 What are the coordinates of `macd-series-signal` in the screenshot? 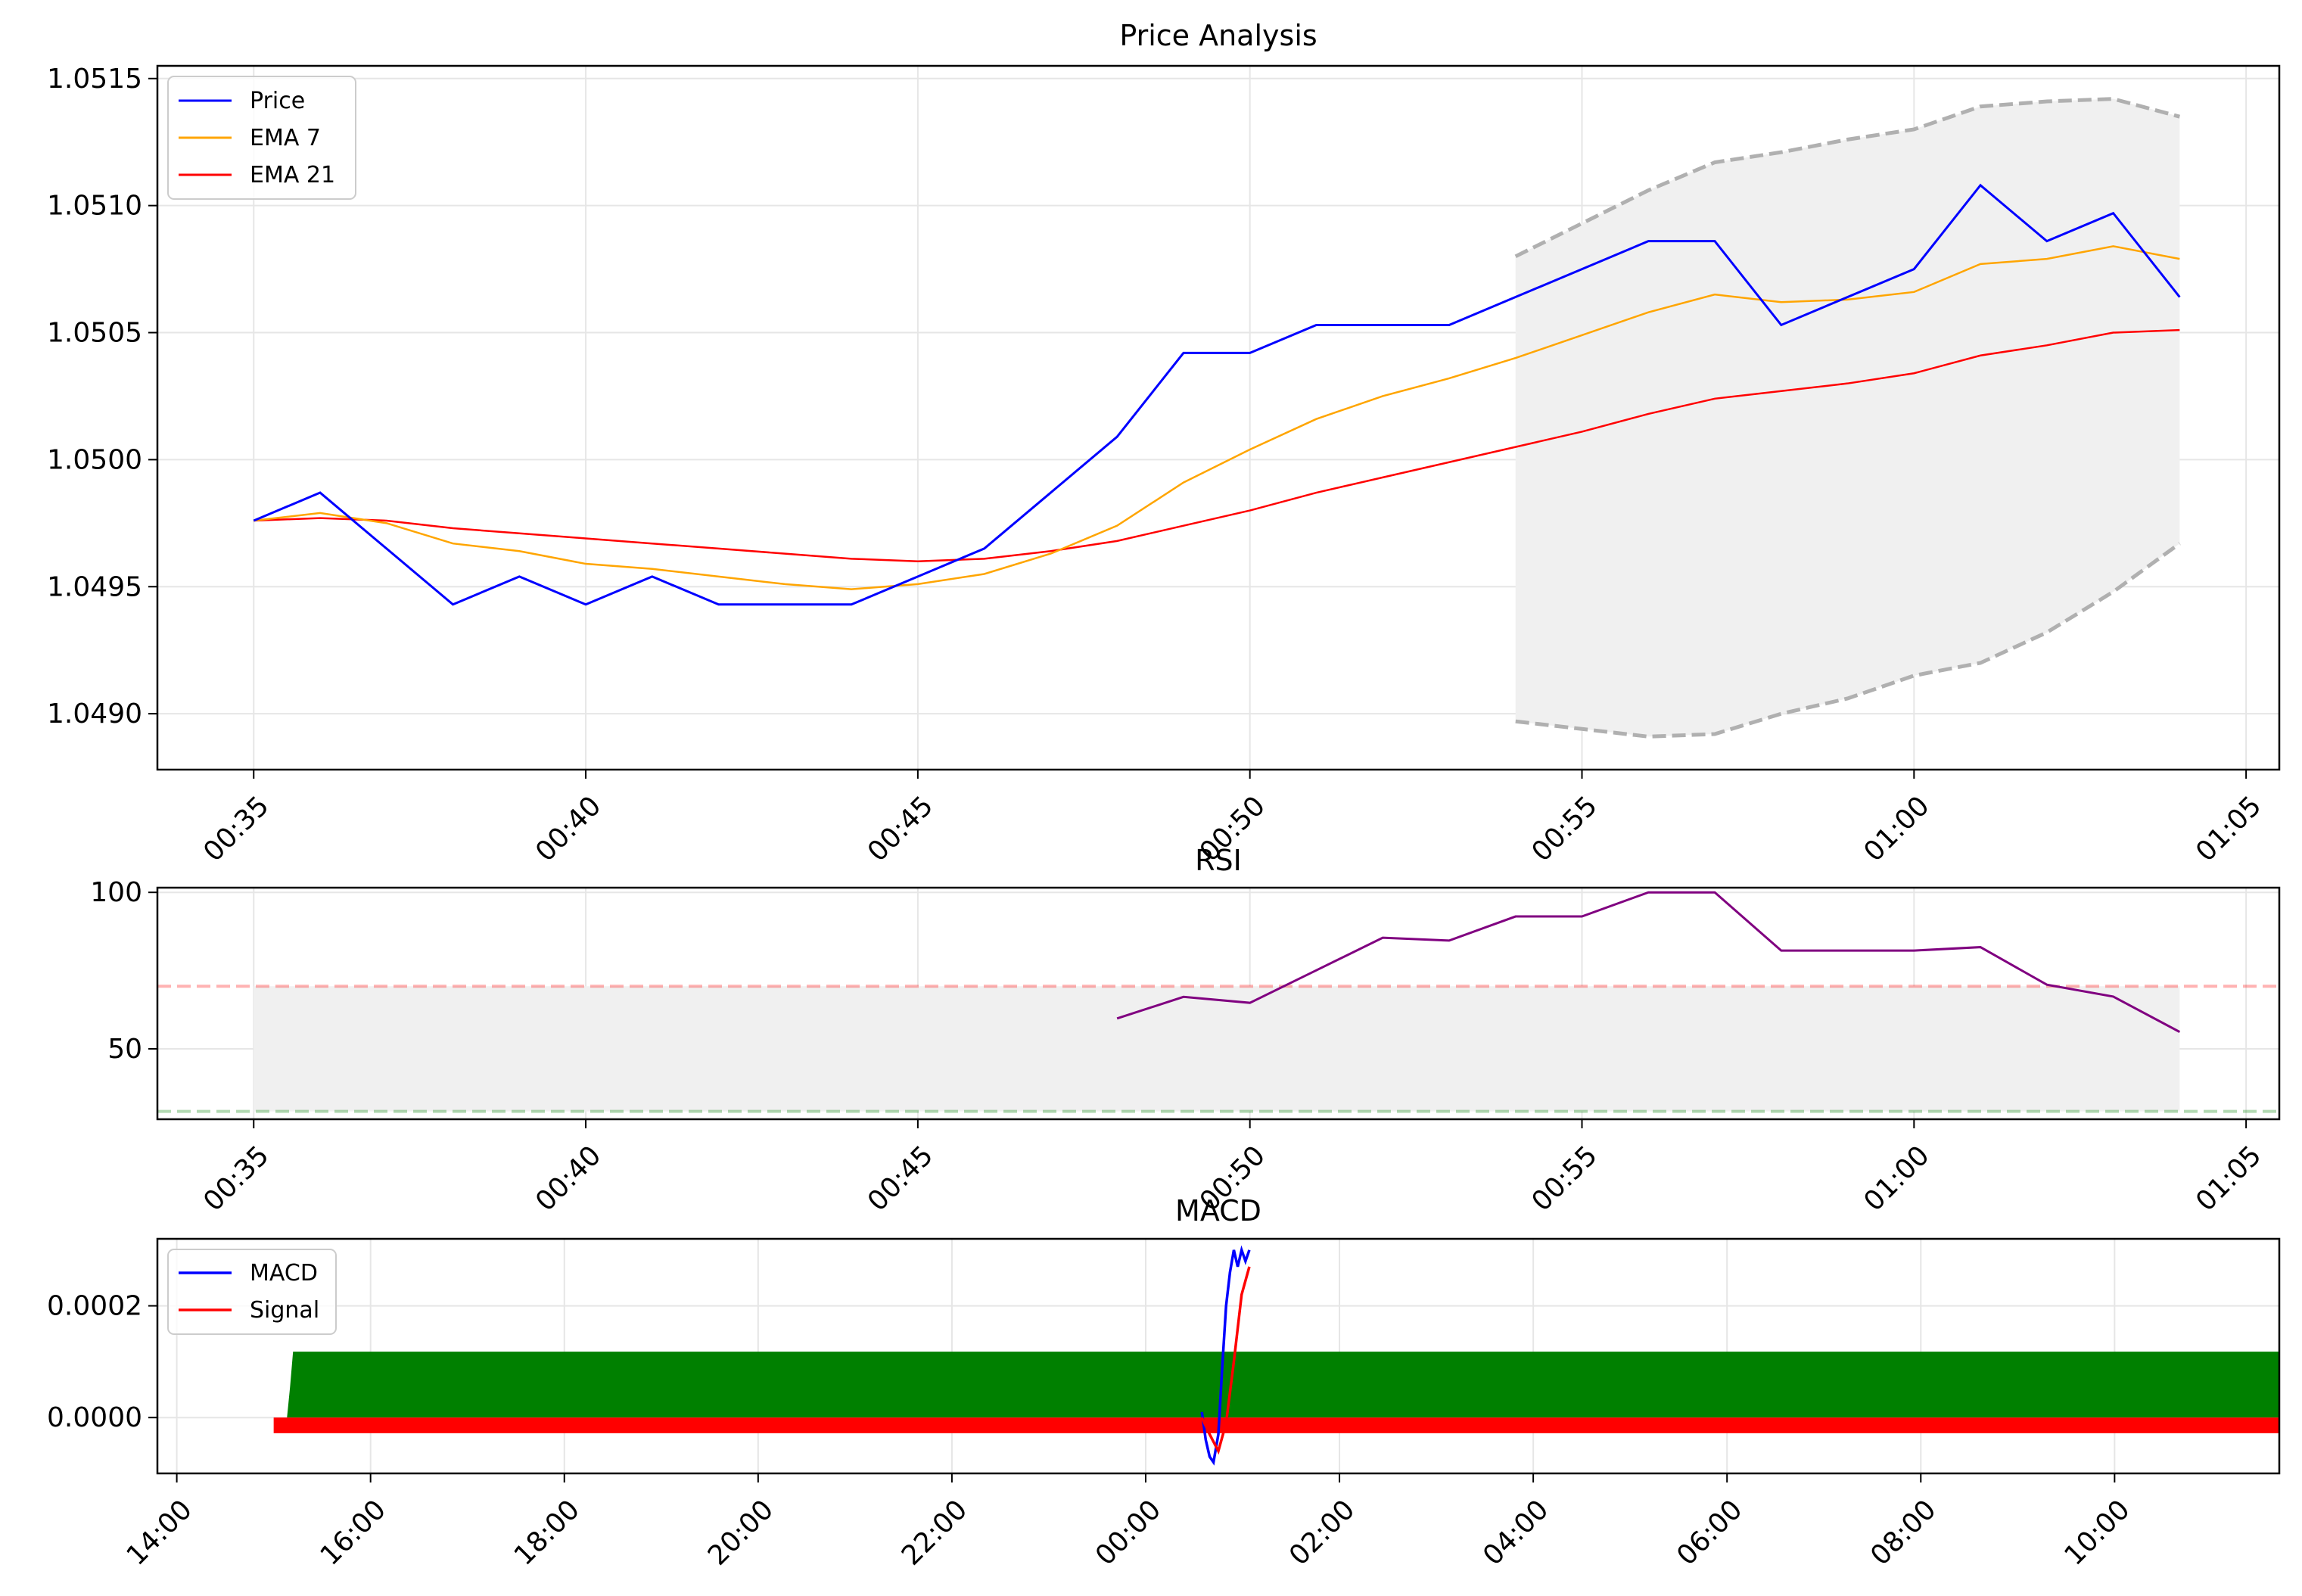 It's located at (1225, 1360).